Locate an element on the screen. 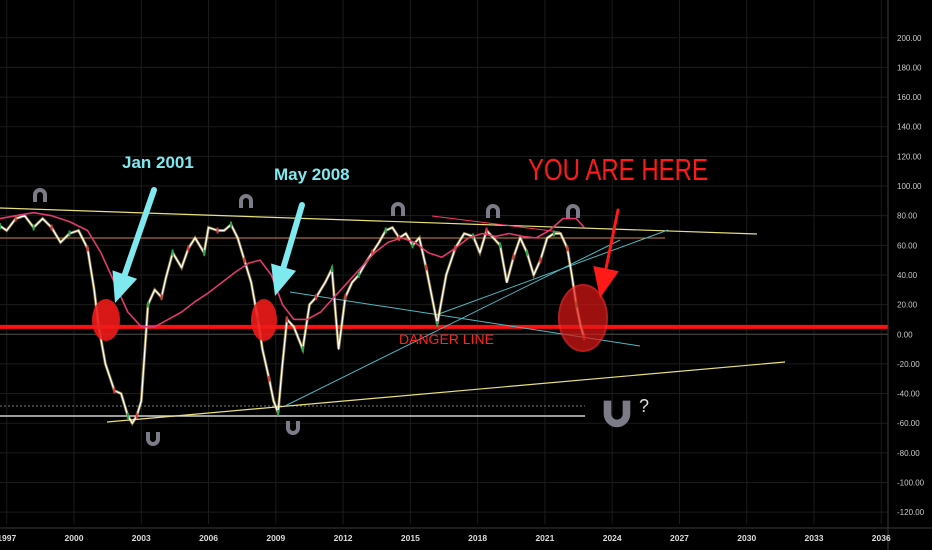 This screenshot has height=550, width=932. y-tick-label: 100.00 is located at coordinates (909, 186).